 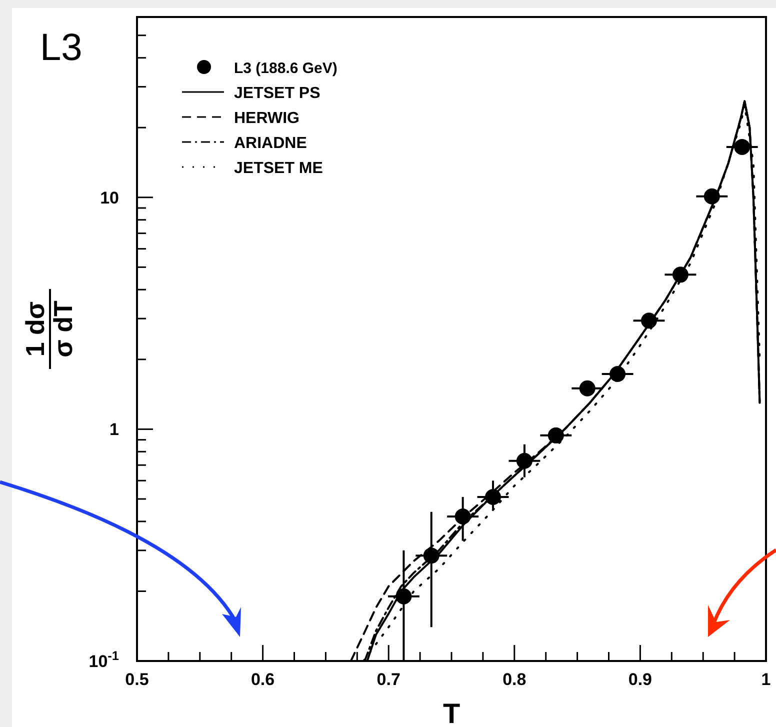 What do you see at coordinates (514, 679) in the screenshot?
I see `x-tick-label: 0.8` at bounding box center [514, 679].